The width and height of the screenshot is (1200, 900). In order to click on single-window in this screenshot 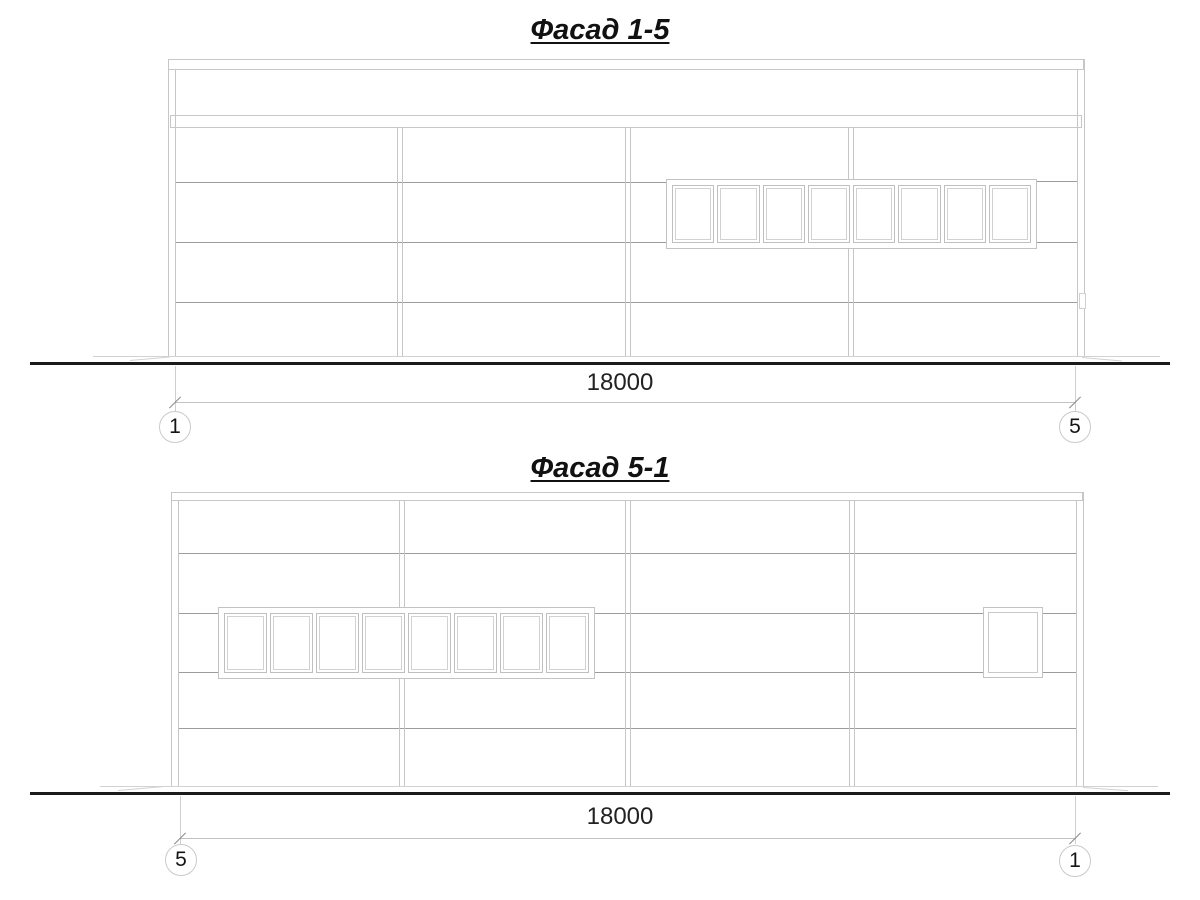, I will do `click(1013, 642)`.